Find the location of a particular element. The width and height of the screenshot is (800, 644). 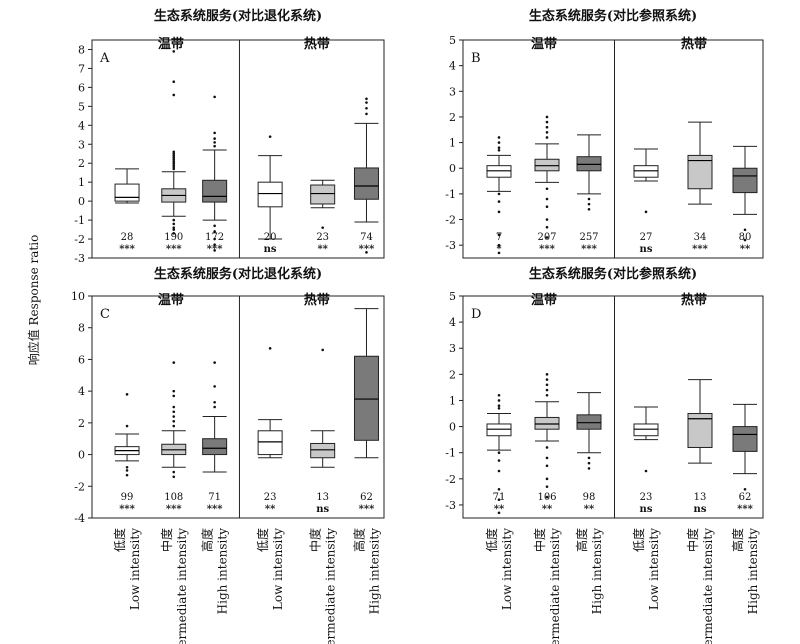

panel-c-zone-temperate: 温带 is located at coordinates (171, 300).